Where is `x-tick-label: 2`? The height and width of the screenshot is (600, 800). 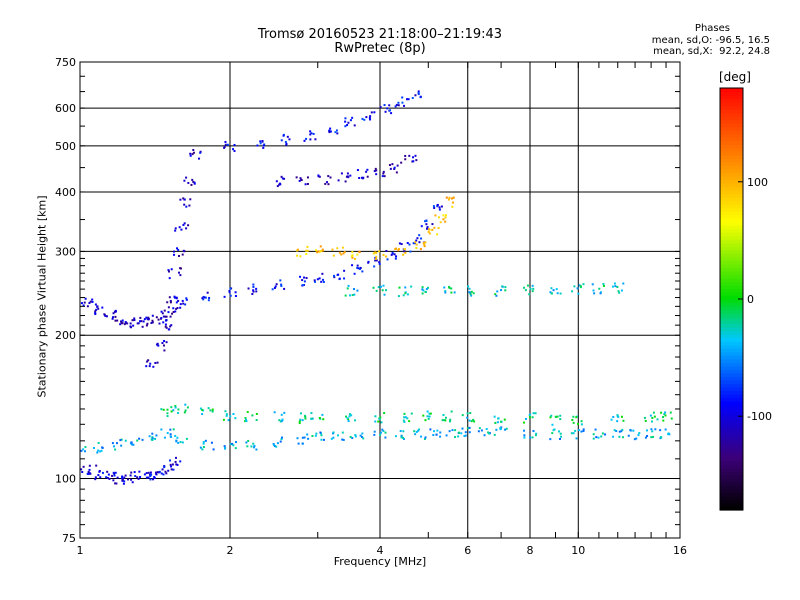
x-tick-label: 2 is located at coordinates (230, 550).